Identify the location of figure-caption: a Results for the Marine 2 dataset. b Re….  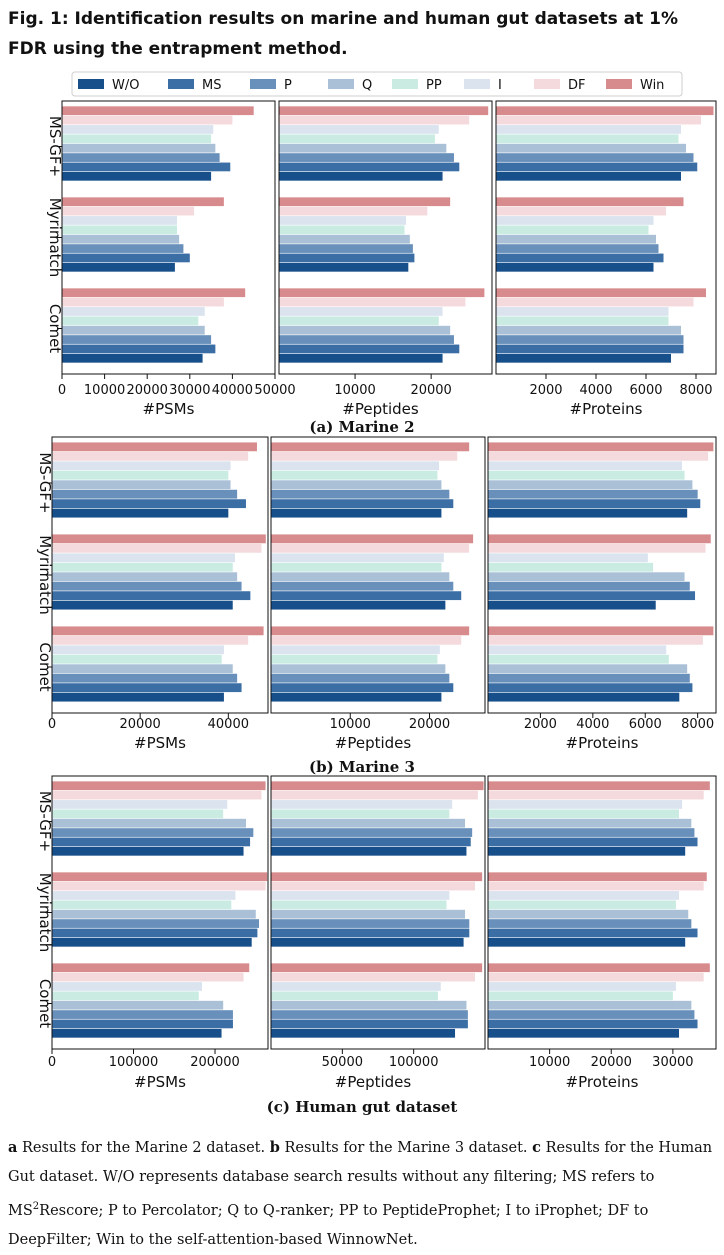
(364, 1194).